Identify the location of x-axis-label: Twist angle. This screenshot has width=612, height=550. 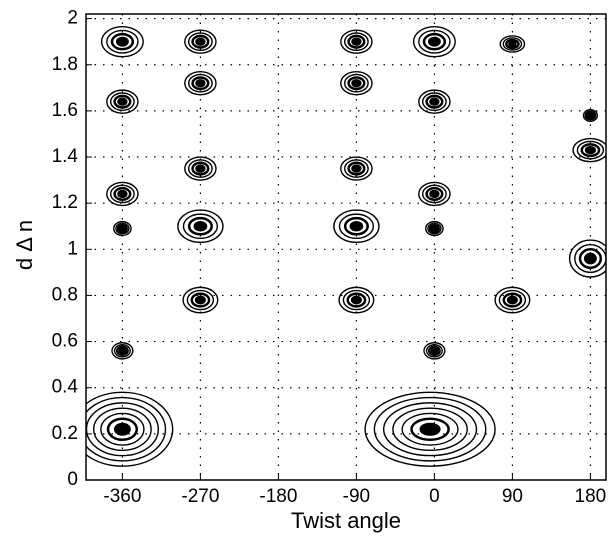
(346, 520).